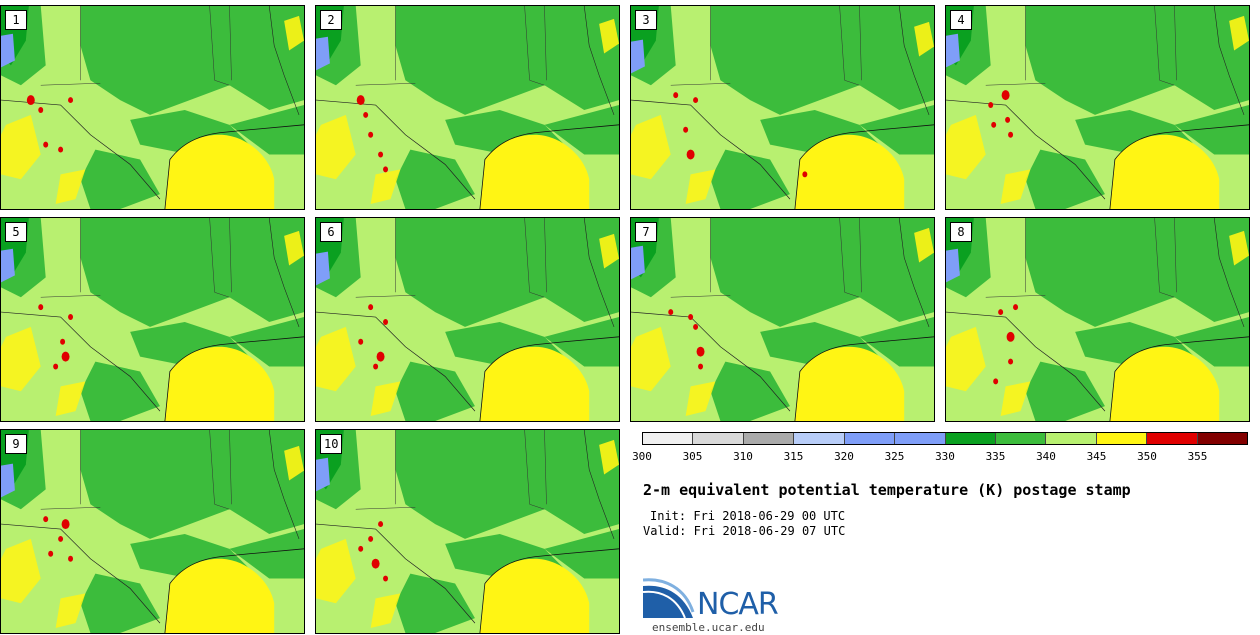 The image size is (1260, 635). What do you see at coordinates (642, 456) in the screenshot?
I see `legend-tick-label: 300` at bounding box center [642, 456].